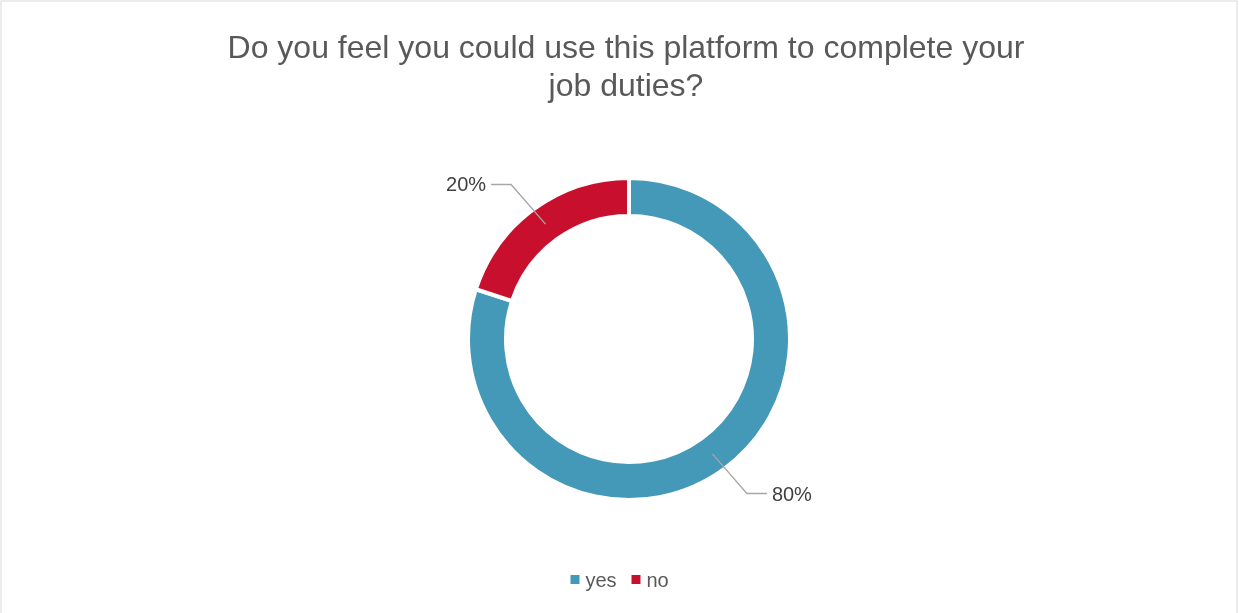 This screenshot has height=613, width=1239. Describe the element at coordinates (626, 66) in the screenshot. I see `chart-title: Do you feel you could use this platform to complete your job duties?` at that location.